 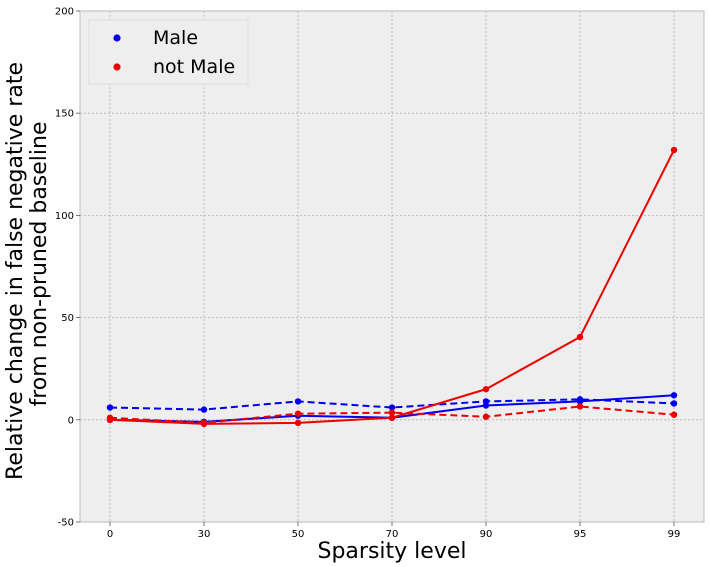 What do you see at coordinates (204, 534) in the screenshot?
I see `x-tick-label: 30` at bounding box center [204, 534].